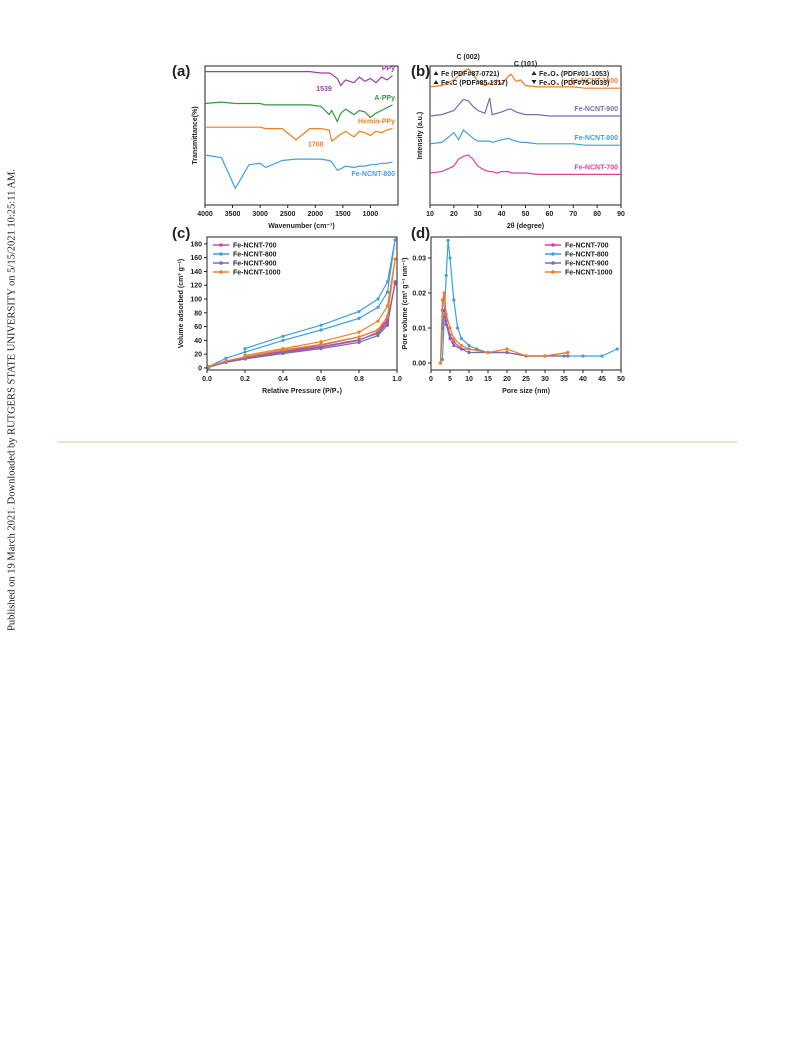  Describe the element at coordinates (181, 304) in the screenshot. I see `y-axis-label: Volume adsorbed (cm³ g⁻¹)` at that location.